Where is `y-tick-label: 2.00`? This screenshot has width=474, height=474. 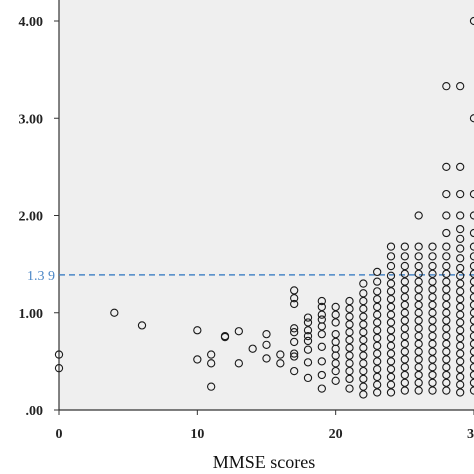
y-tick-label: 2.00 is located at coordinates (31, 217).